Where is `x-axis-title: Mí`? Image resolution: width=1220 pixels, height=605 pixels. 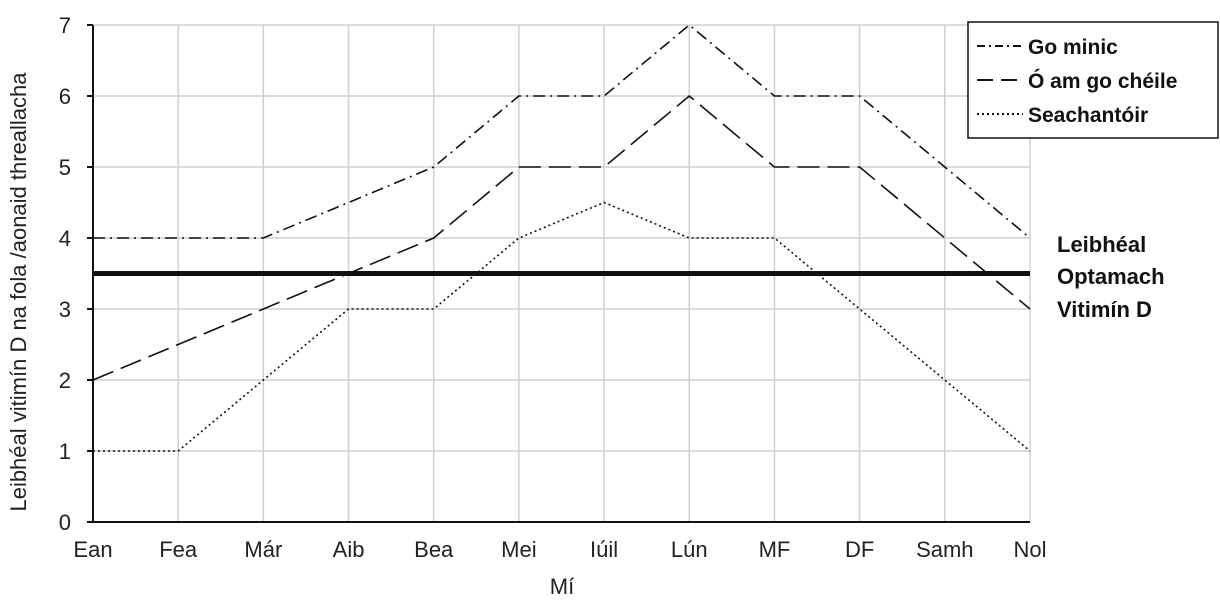 x-axis-title: Mí is located at coordinates (562, 586).